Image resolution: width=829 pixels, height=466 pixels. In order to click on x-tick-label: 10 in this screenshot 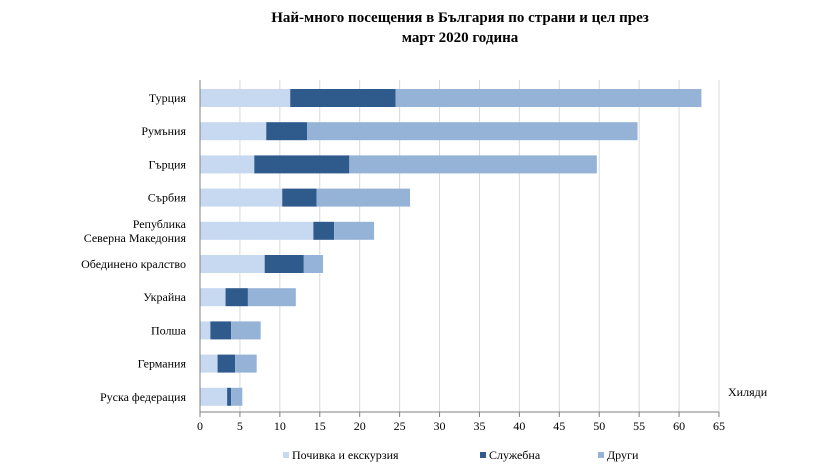, I will do `click(280, 426)`.